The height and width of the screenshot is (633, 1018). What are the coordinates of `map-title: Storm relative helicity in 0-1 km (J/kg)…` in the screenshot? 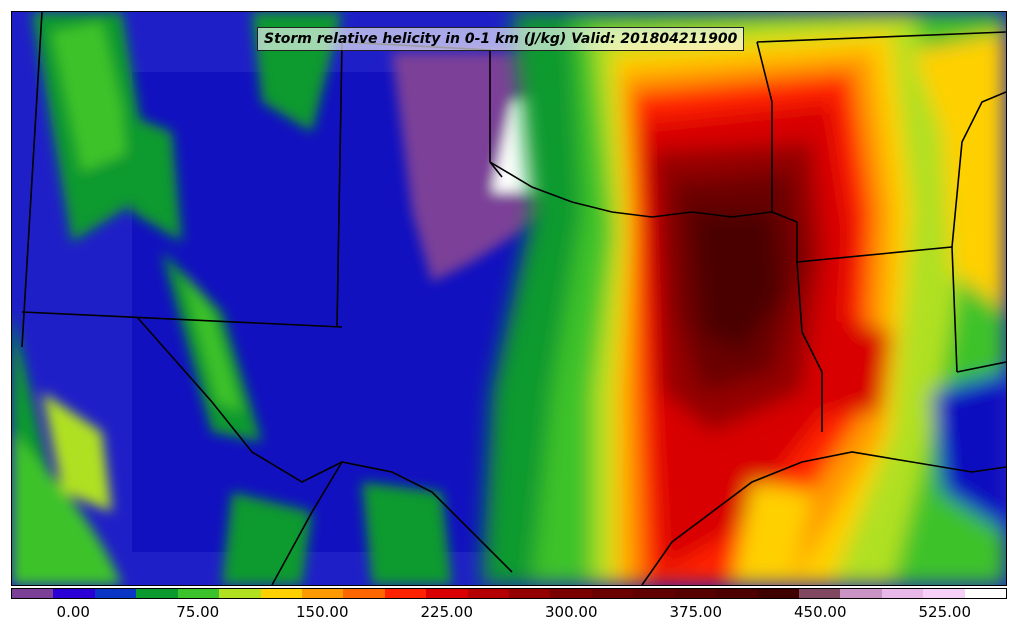 It's located at (501, 39).